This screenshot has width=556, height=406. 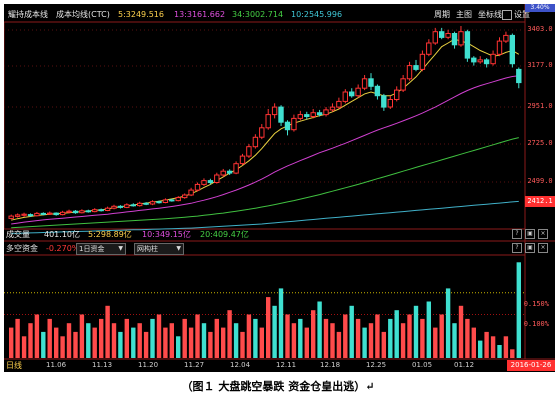 I want to click on date-tick: 01.05, so click(x=422, y=365).